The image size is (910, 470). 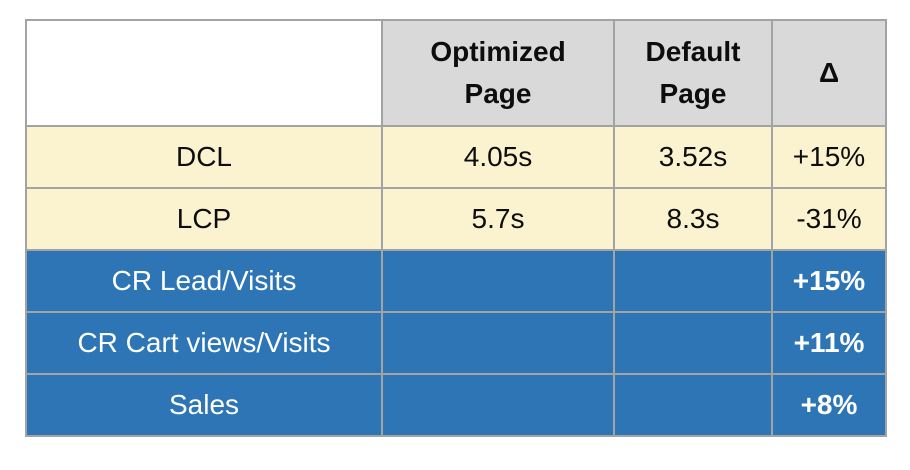 I want to click on column-header-optimized-page: Optimized Page, so click(x=498, y=73).